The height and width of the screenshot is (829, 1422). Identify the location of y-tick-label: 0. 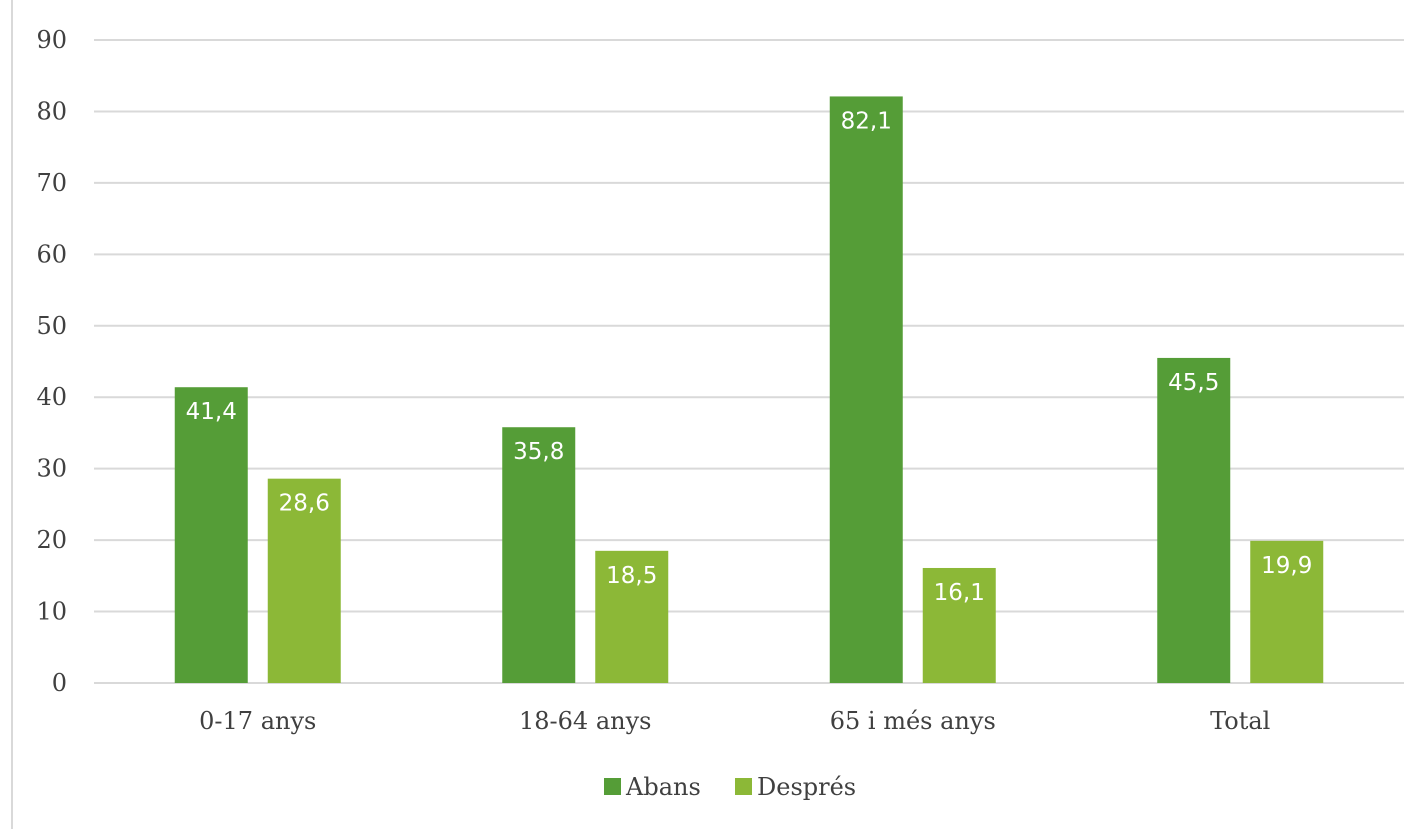
(59, 683).